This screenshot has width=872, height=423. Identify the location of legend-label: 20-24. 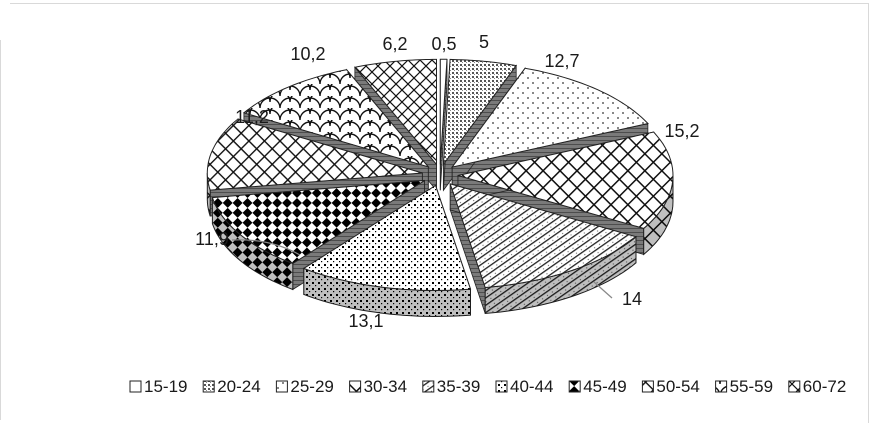
(238, 386).